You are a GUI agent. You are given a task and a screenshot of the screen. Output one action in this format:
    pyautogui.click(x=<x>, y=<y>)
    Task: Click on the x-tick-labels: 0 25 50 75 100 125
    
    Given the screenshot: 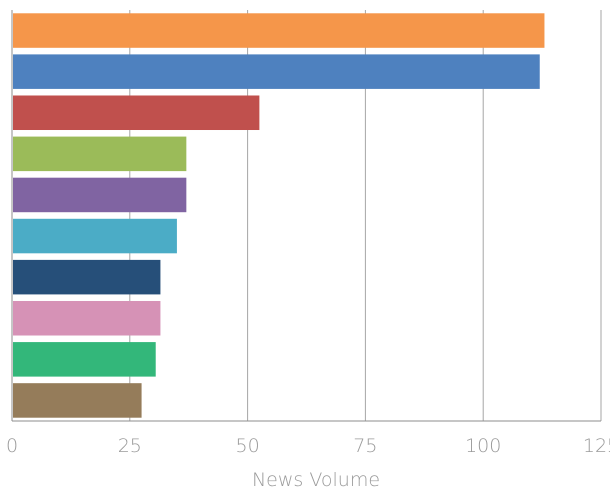 What is the action you would take?
    pyautogui.click(x=308, y=446)
    